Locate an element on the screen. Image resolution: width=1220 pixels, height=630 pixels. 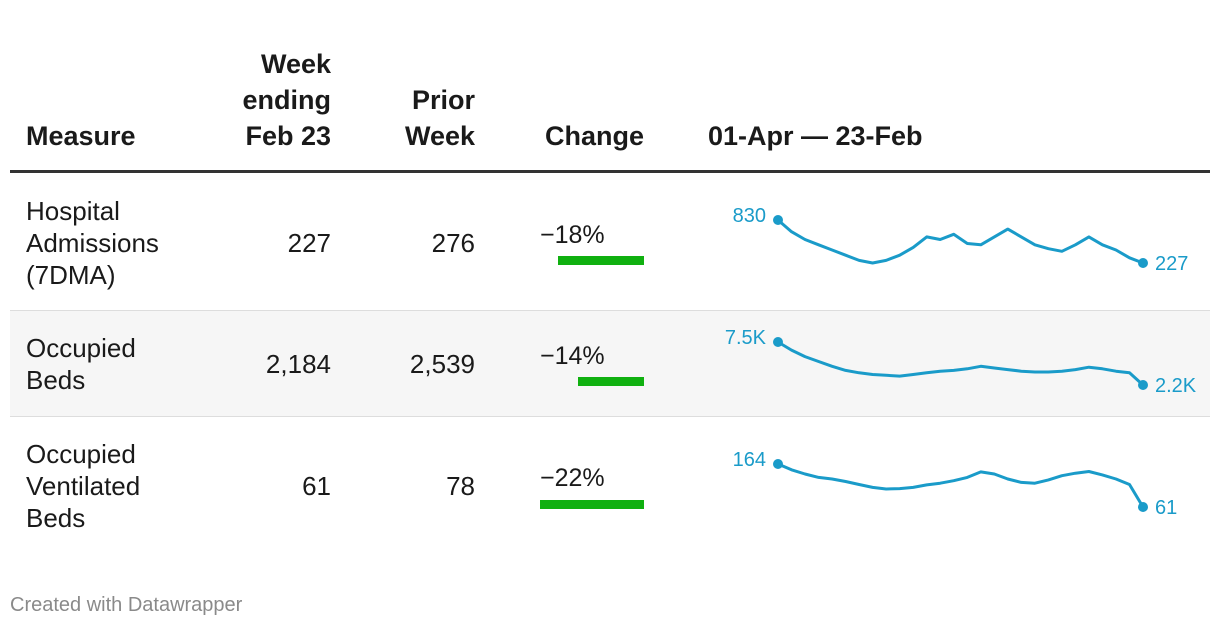
prior-week-value: 78 is located at coordinates (460, 486).